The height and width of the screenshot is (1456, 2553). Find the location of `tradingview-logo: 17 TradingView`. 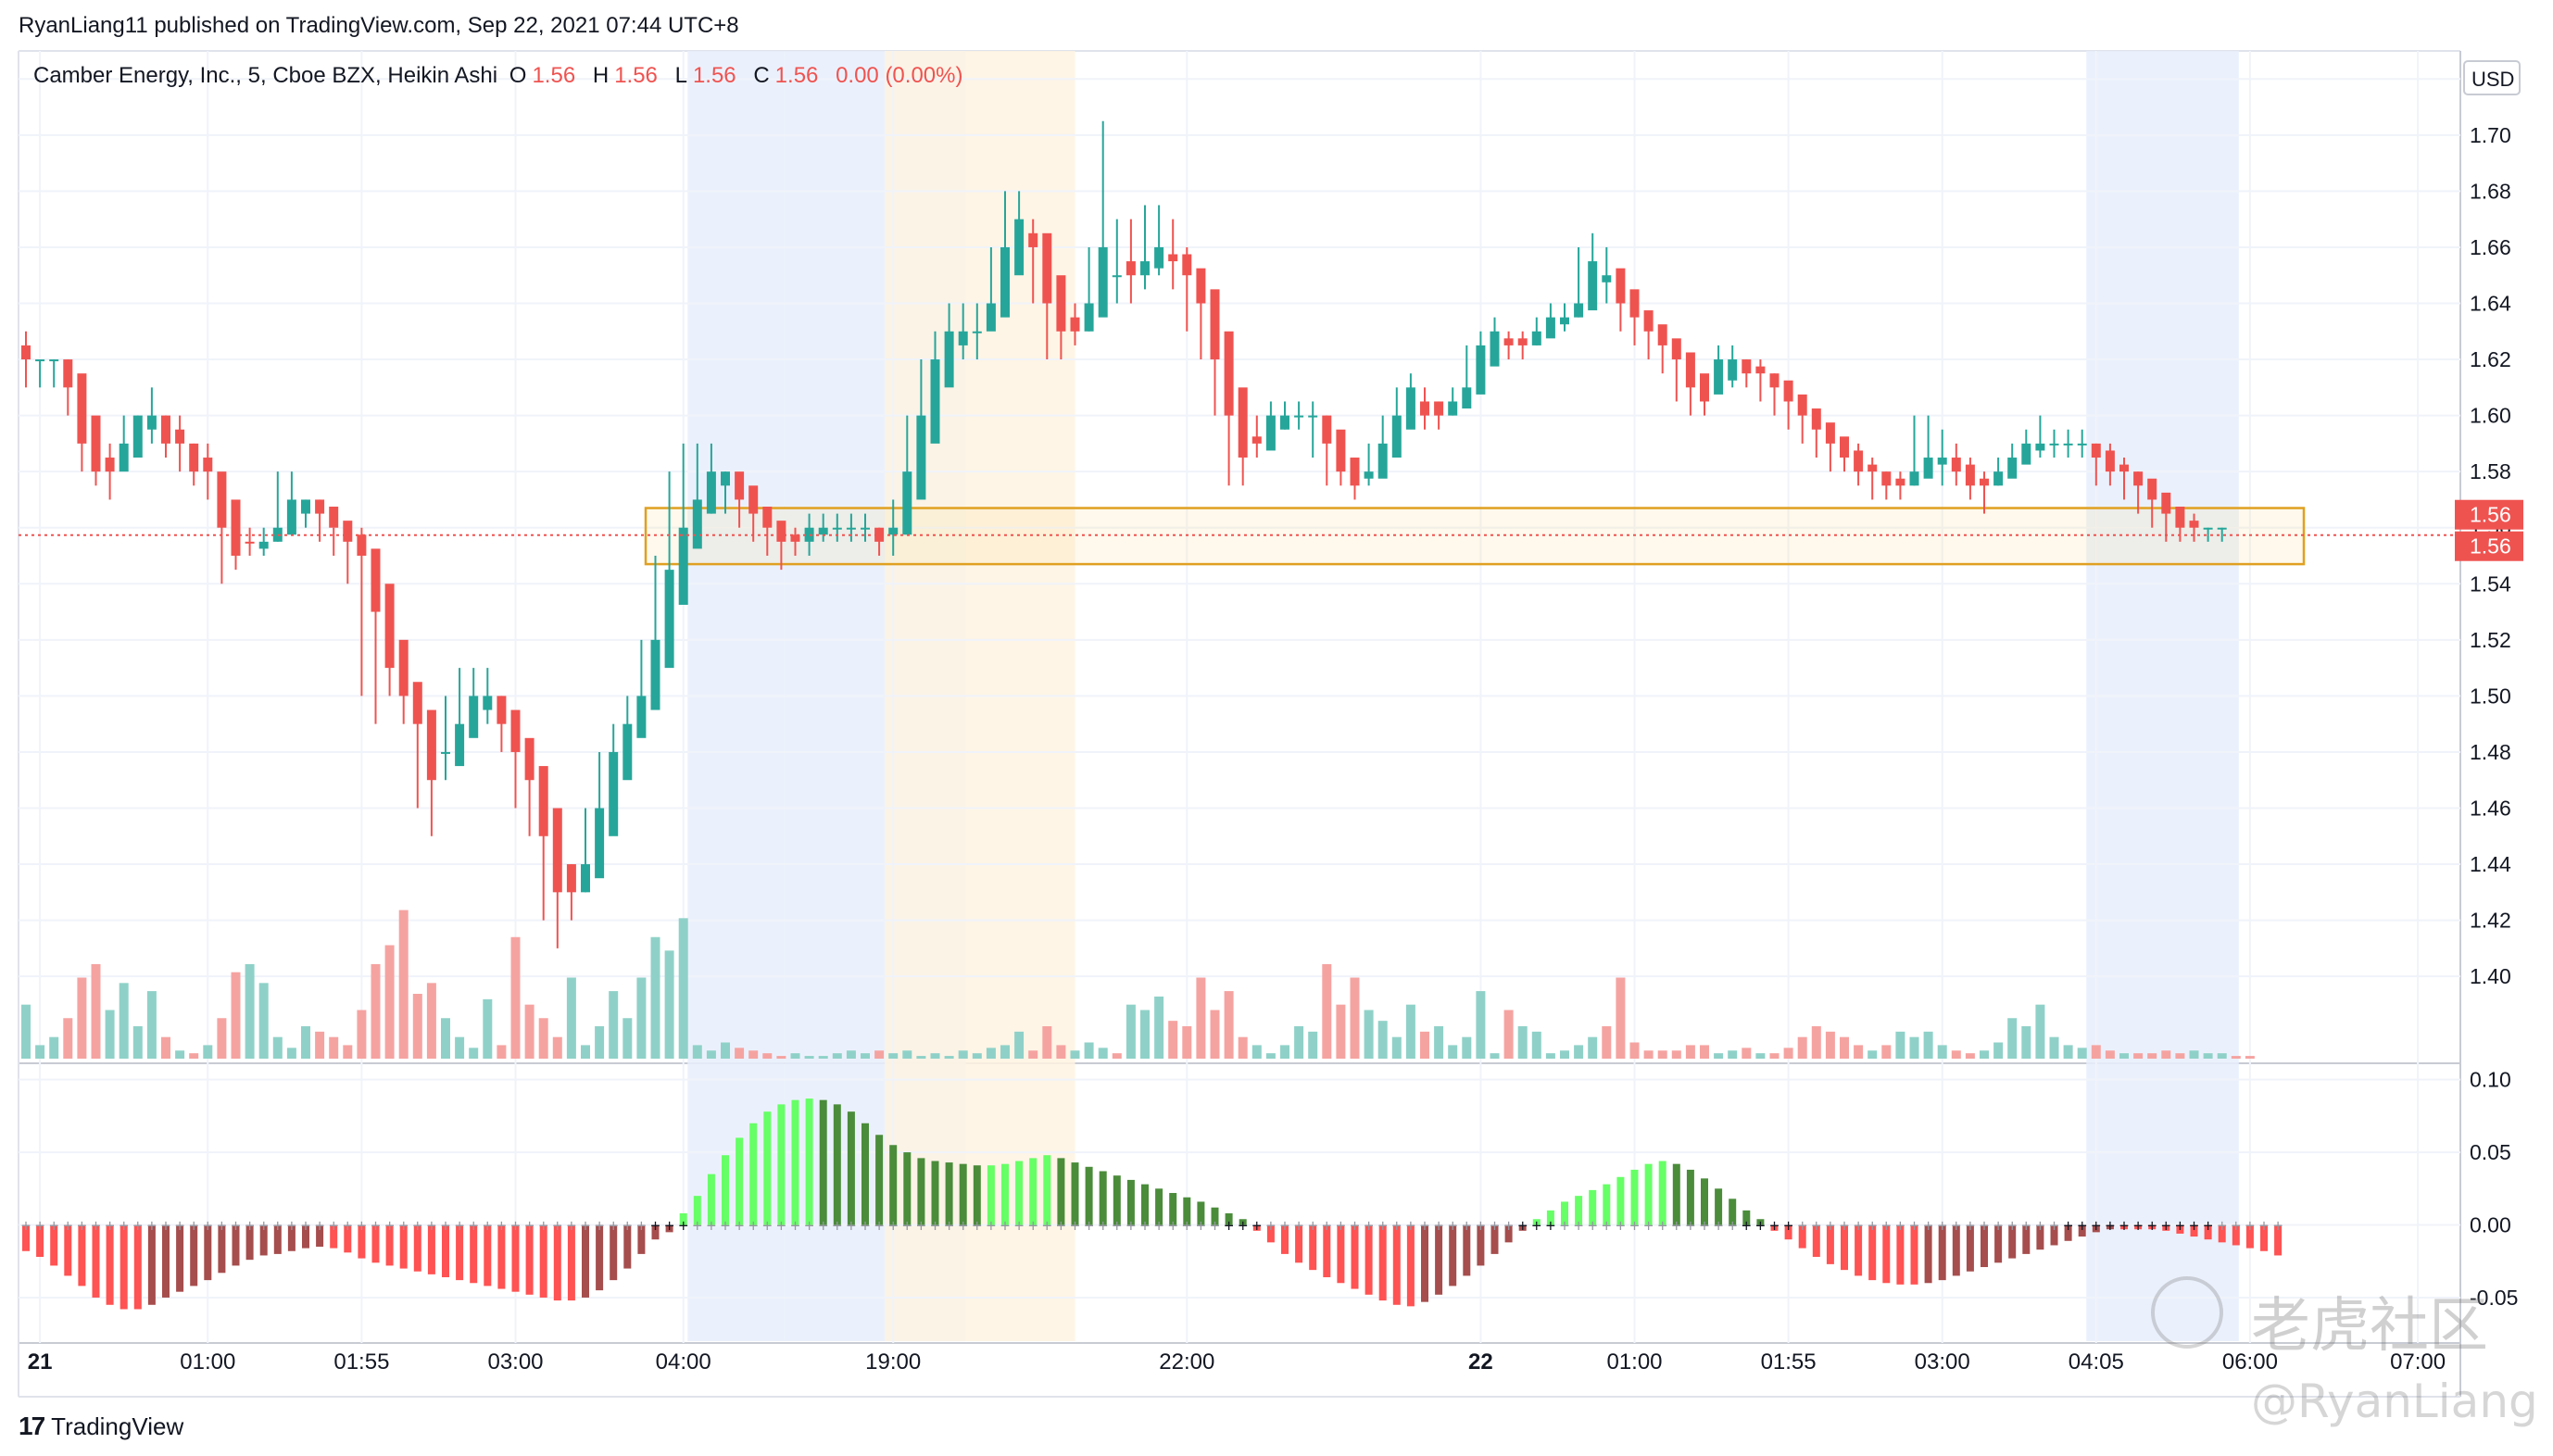

tradingview-logo: 17 TradingView is located at coordinates (101, 1426).